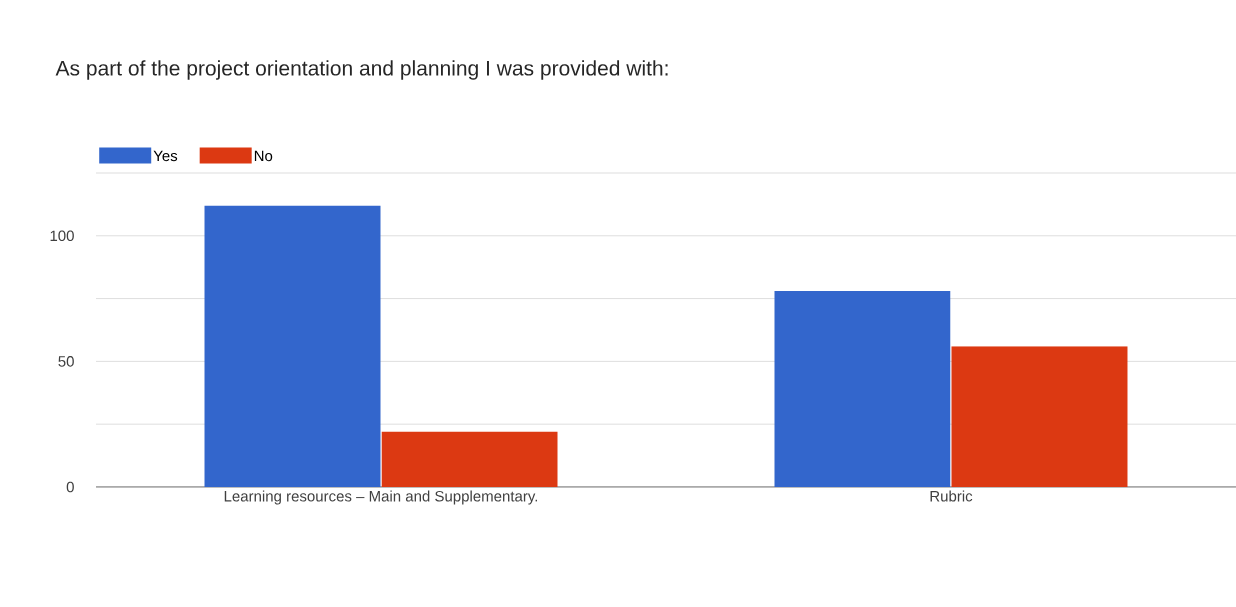 The image size is (1236, 607). What do you see at coordinates (951, 496) in the screenshot?
I see `x-tick-label: Rubric` at bounding box center [951, 496].